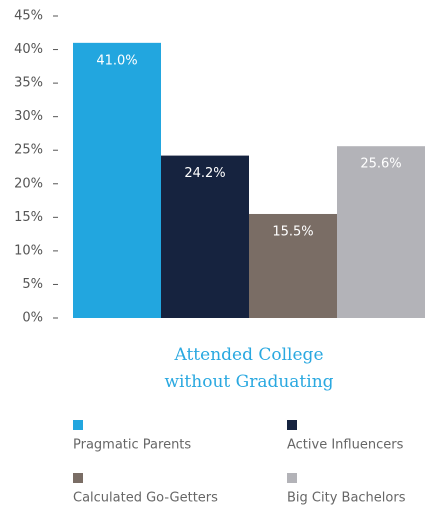  Describe the element at coordinates (32, 318) in the screenshot. I see `y-tick-label: 0%` at that location.